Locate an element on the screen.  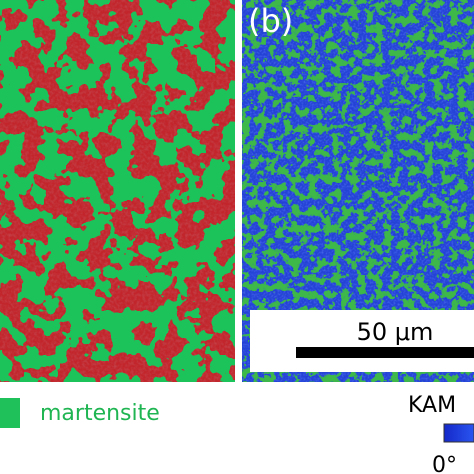
colorbar-title: KAM is located at coordinates (432, 405).